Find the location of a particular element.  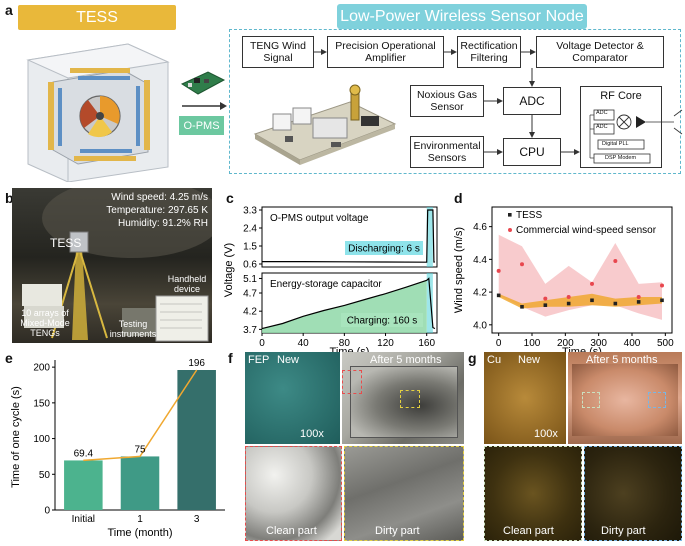

flow-arrows is located at coordinates (447, 102).